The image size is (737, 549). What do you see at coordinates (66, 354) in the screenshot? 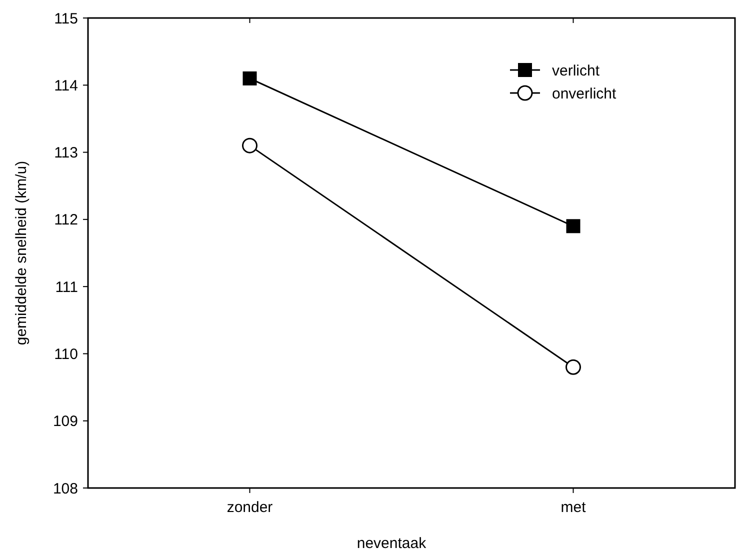
I see `y-tick-label: 110` at bounding box center [66, 354].